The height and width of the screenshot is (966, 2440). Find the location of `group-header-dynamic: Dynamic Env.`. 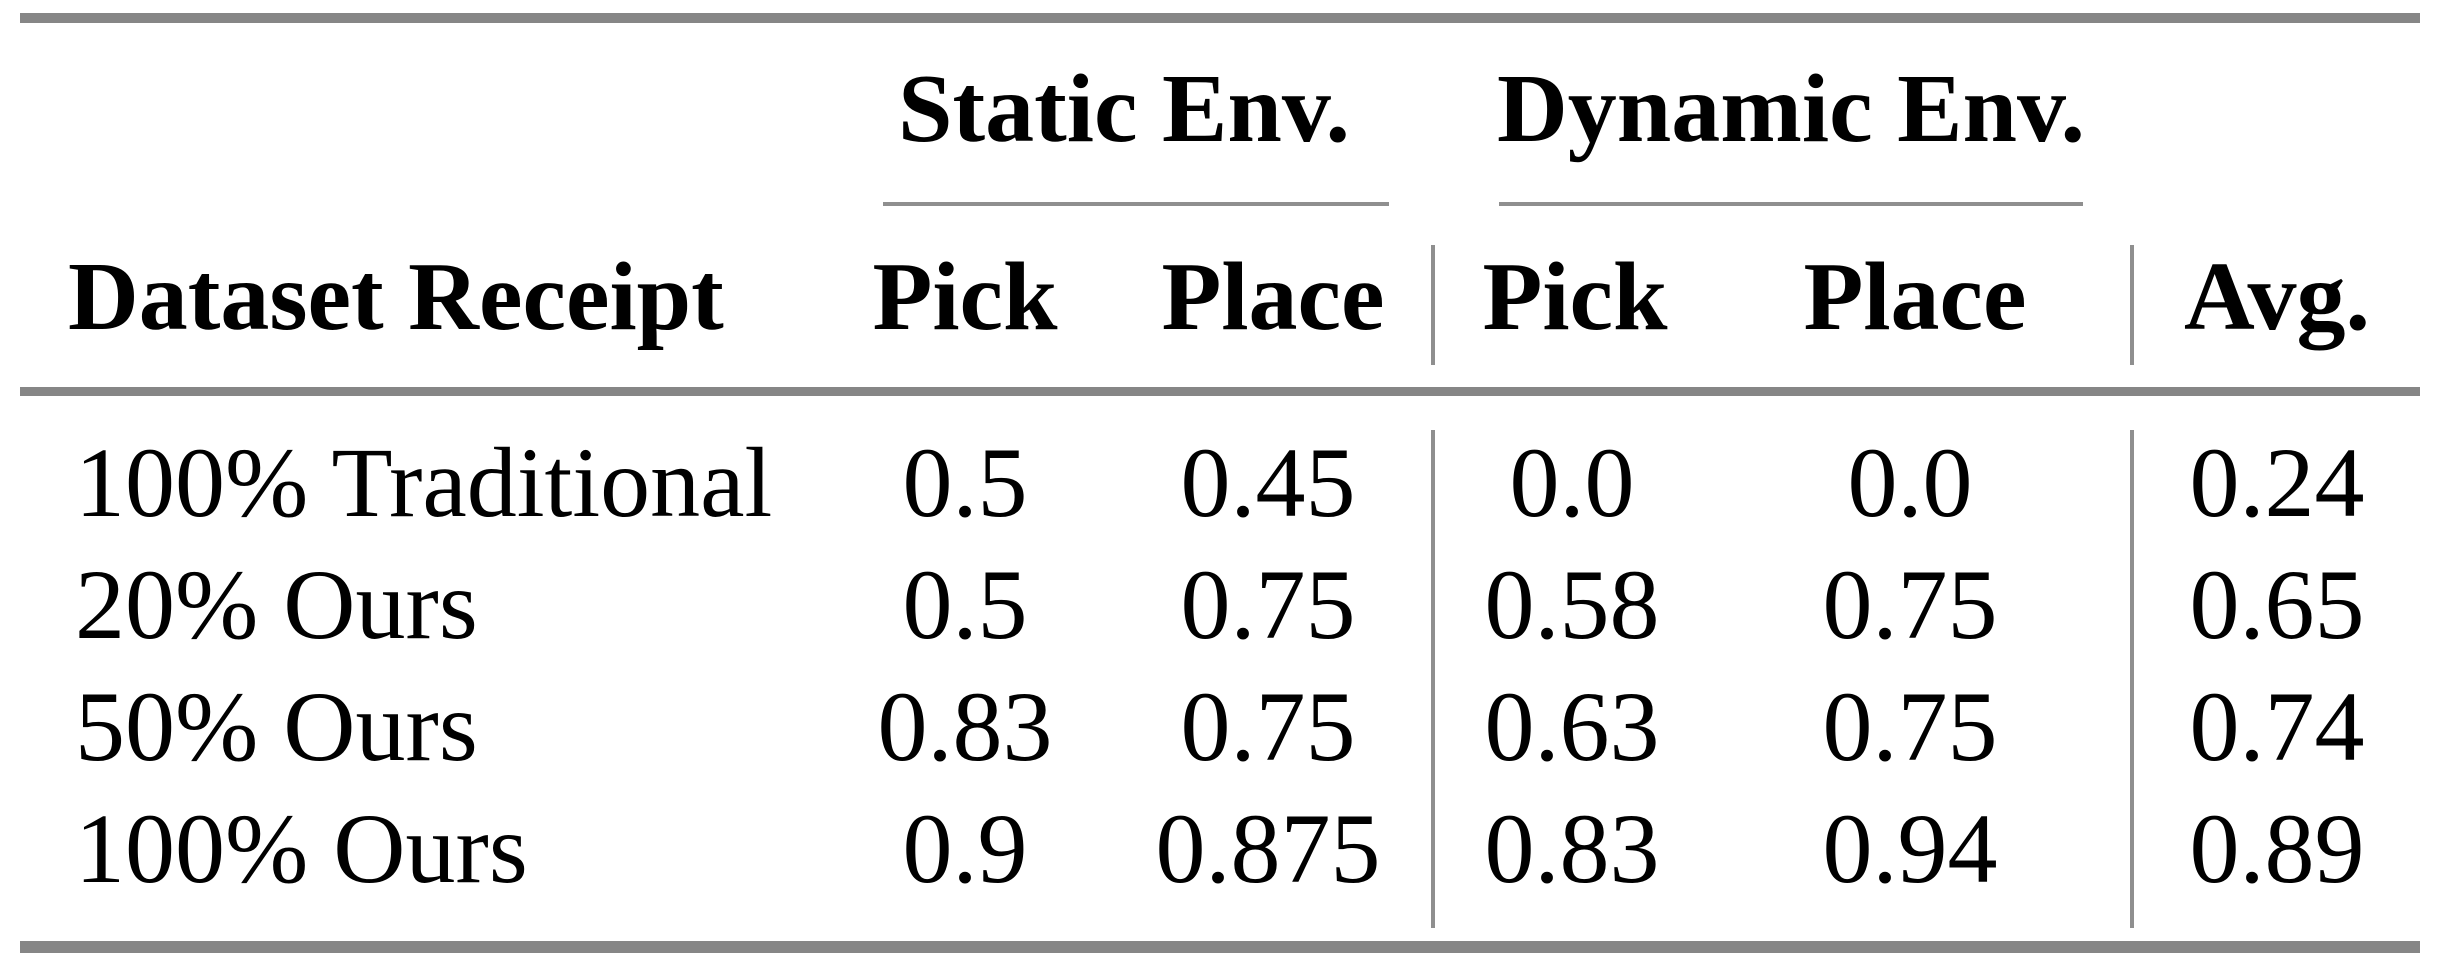

group-header-dynamic: Dynamic Env. is located at coordinates (1791, 109).